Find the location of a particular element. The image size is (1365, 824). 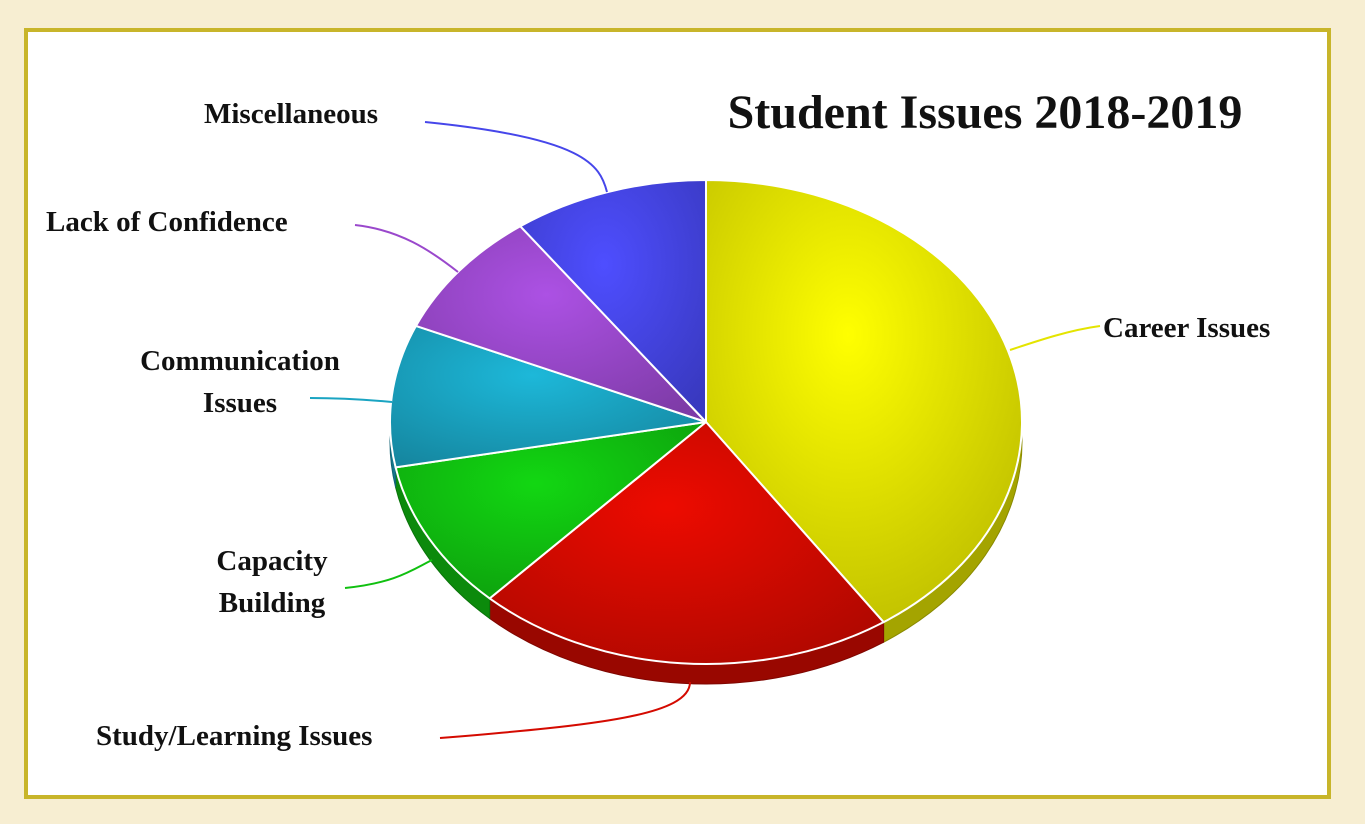

leader-line-capacity-building is located at coordinates (388, 574).